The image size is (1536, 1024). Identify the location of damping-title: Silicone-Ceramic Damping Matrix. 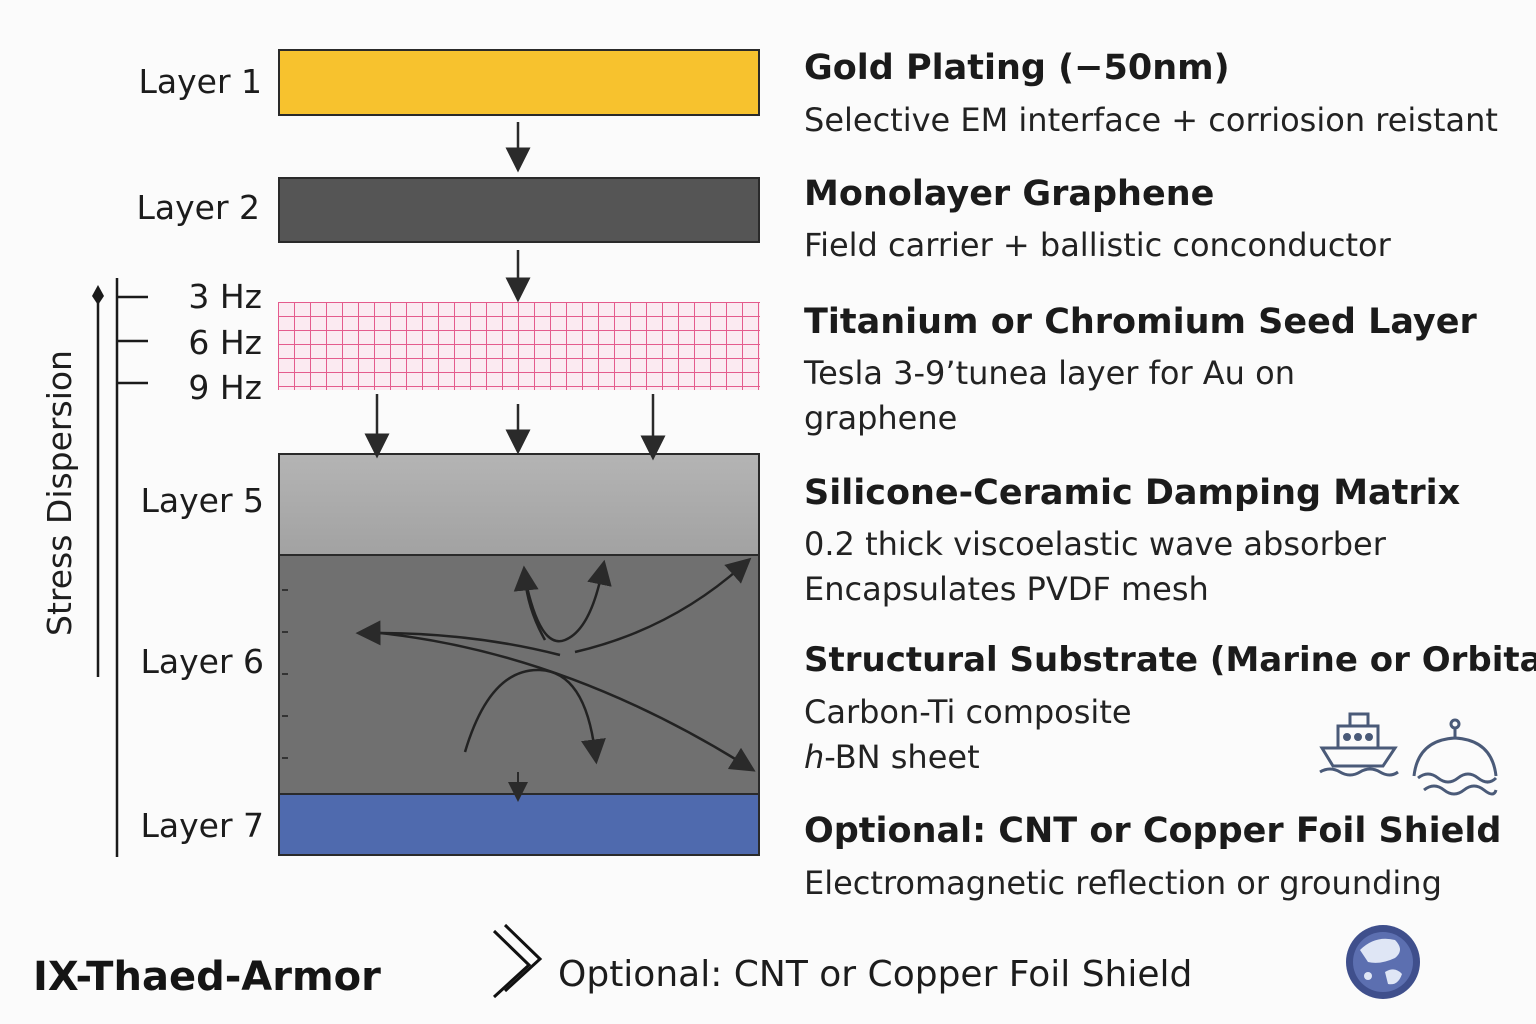
(1132, 493).